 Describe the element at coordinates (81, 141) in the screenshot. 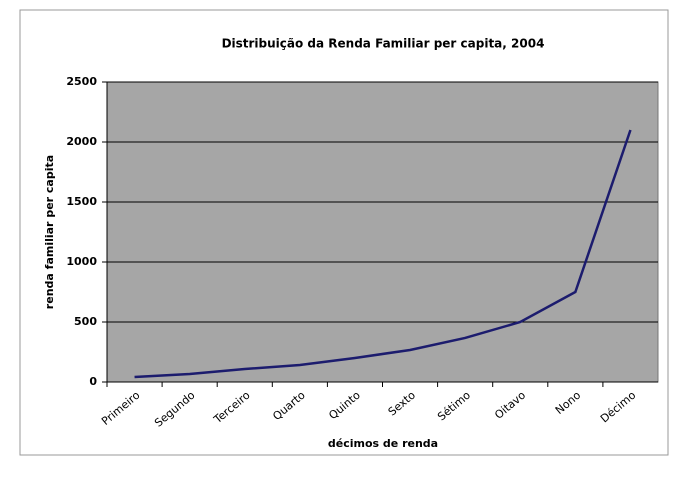

I see `y-tick-label: 2000` at that location.